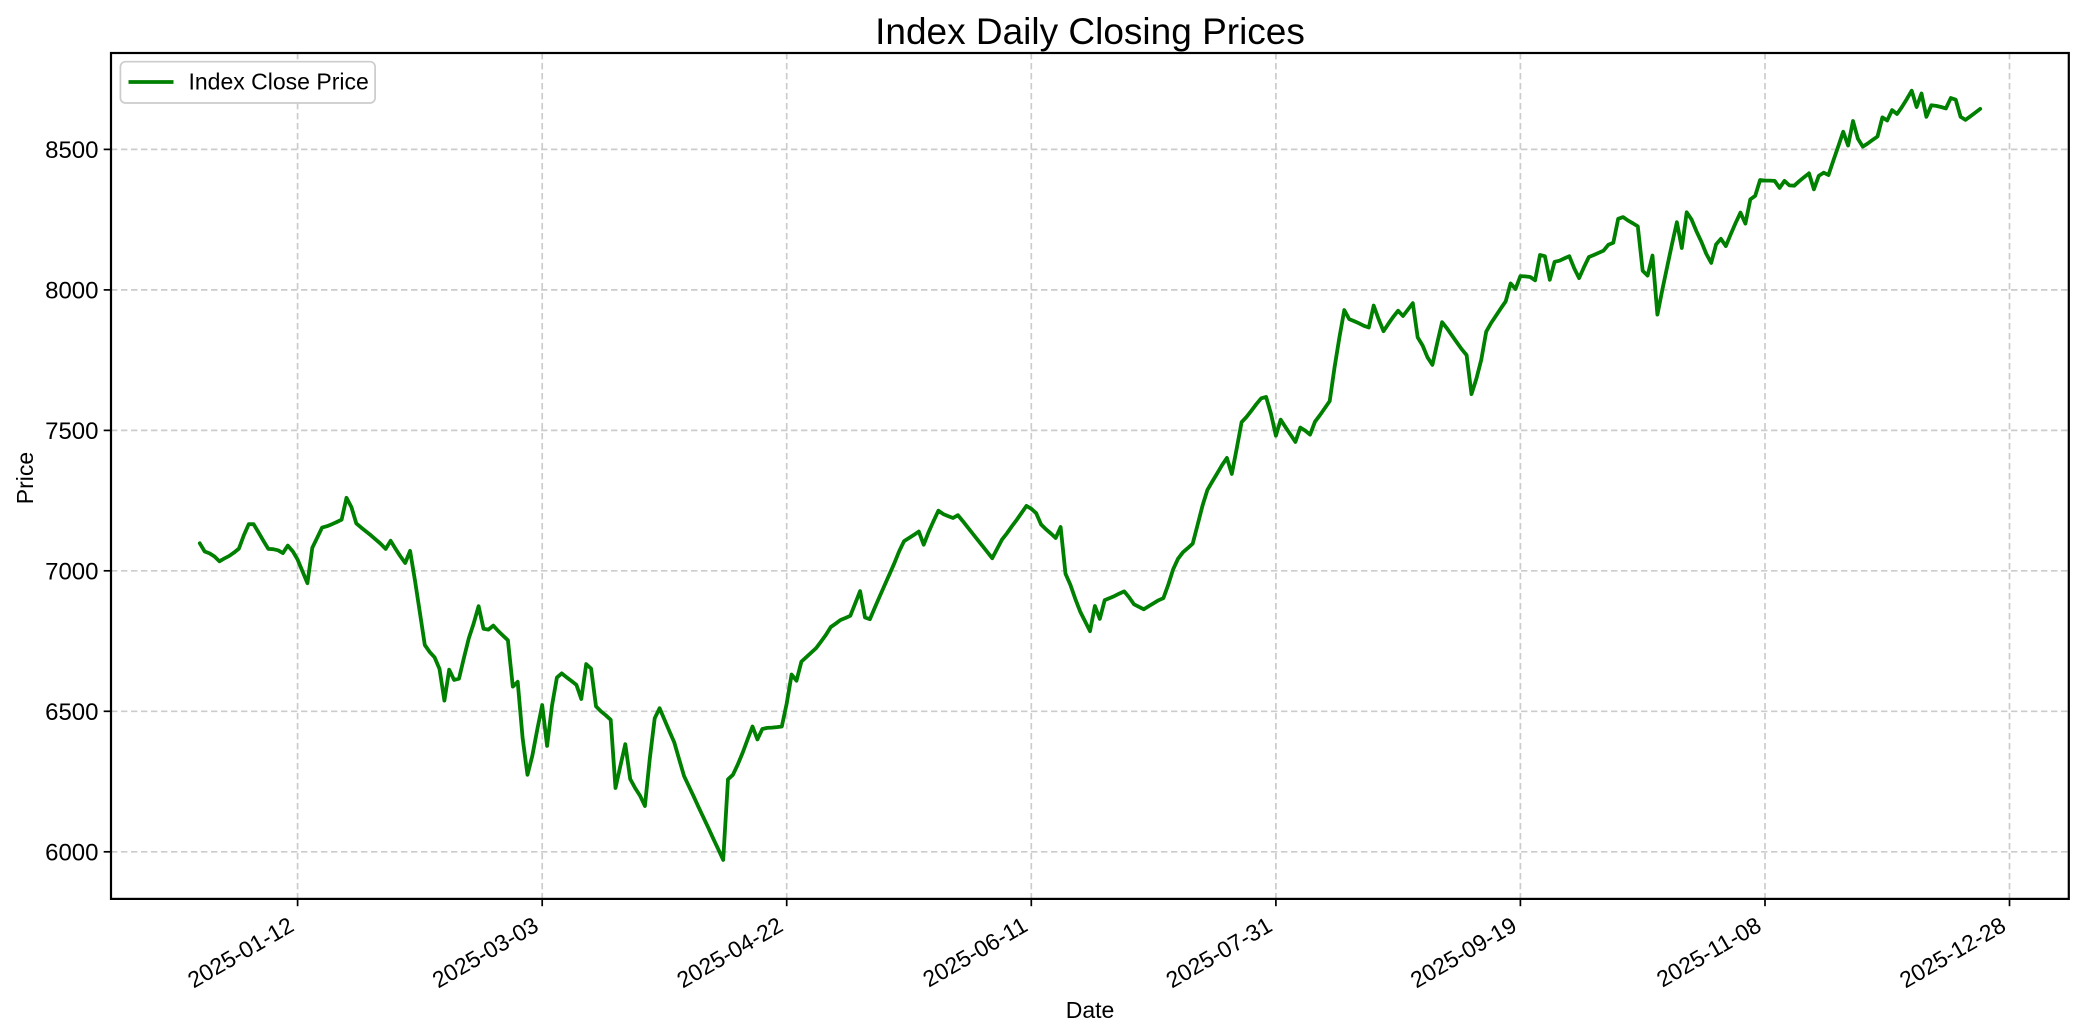 The height and width of the screenshot is (1035, 2084). What do you see at coordinates (1090, 1010) in the screenshot?
I see `svg-text: Date` at bounding box center [1090, 1010].